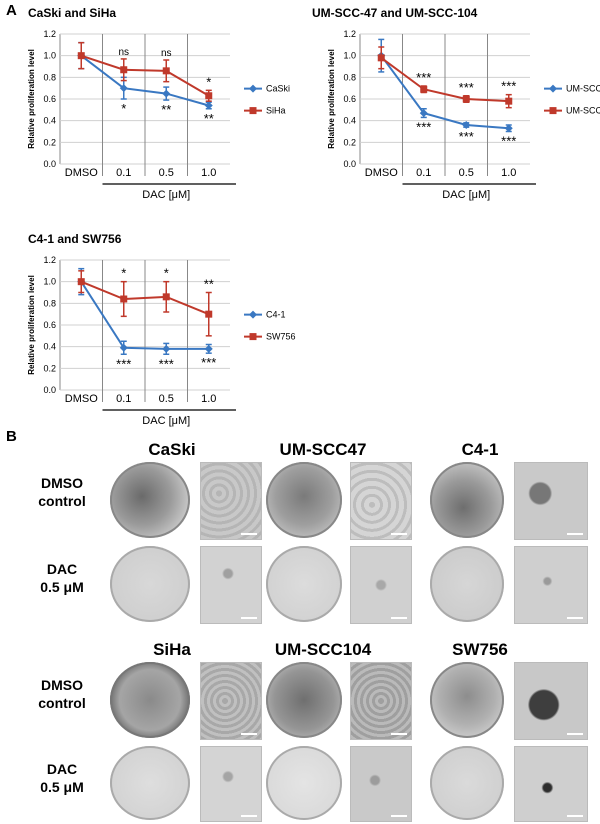 Image resolution: width=600 pixels, height=824 pixels. Describe the element at coordinates (551, 784) in the screenshot. I see `micrograph-sw756-dac` at that location.